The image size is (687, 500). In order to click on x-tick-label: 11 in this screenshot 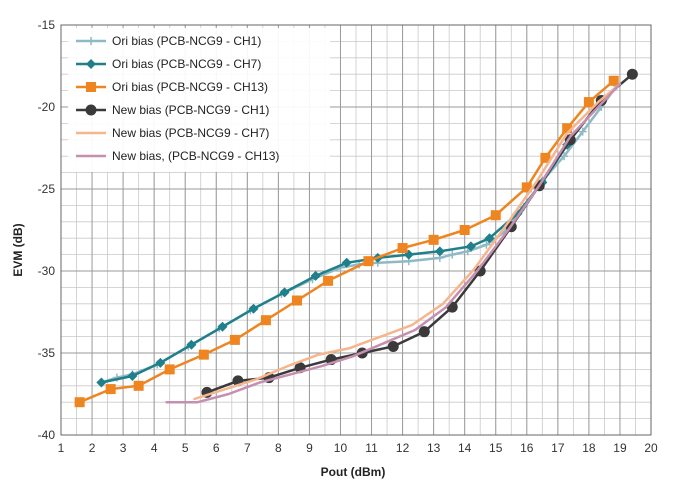, I will do `click(371, 448)`.